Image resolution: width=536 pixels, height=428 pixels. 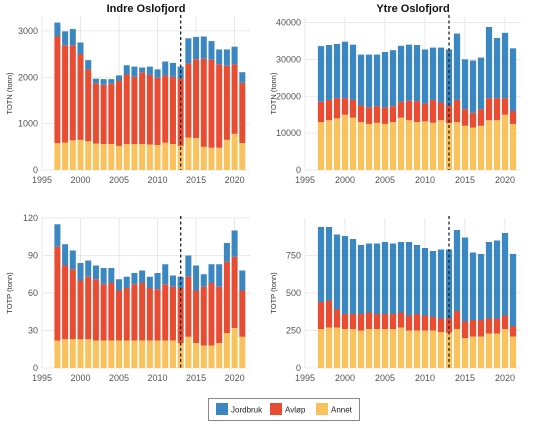 What do you see at coordinates (417, 146) in the screenshot?
I see `bar-annet-2009` at bounding box center [417, 146].